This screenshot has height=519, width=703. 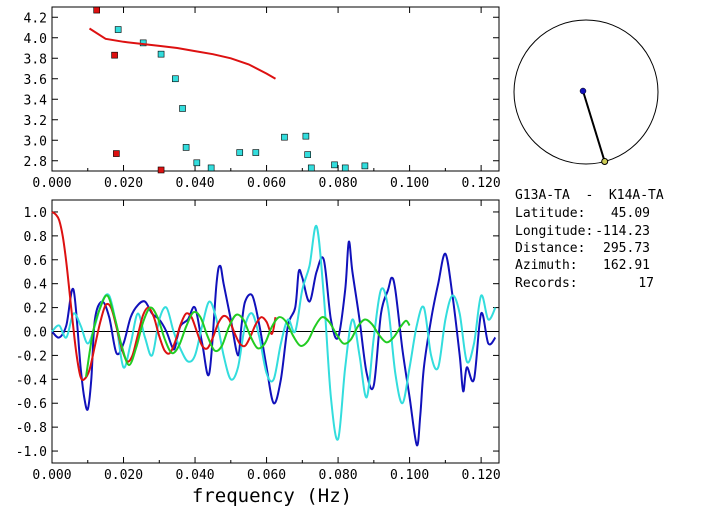 I want to click on azimuth-value: 162.91, so click(x=626, y=265).